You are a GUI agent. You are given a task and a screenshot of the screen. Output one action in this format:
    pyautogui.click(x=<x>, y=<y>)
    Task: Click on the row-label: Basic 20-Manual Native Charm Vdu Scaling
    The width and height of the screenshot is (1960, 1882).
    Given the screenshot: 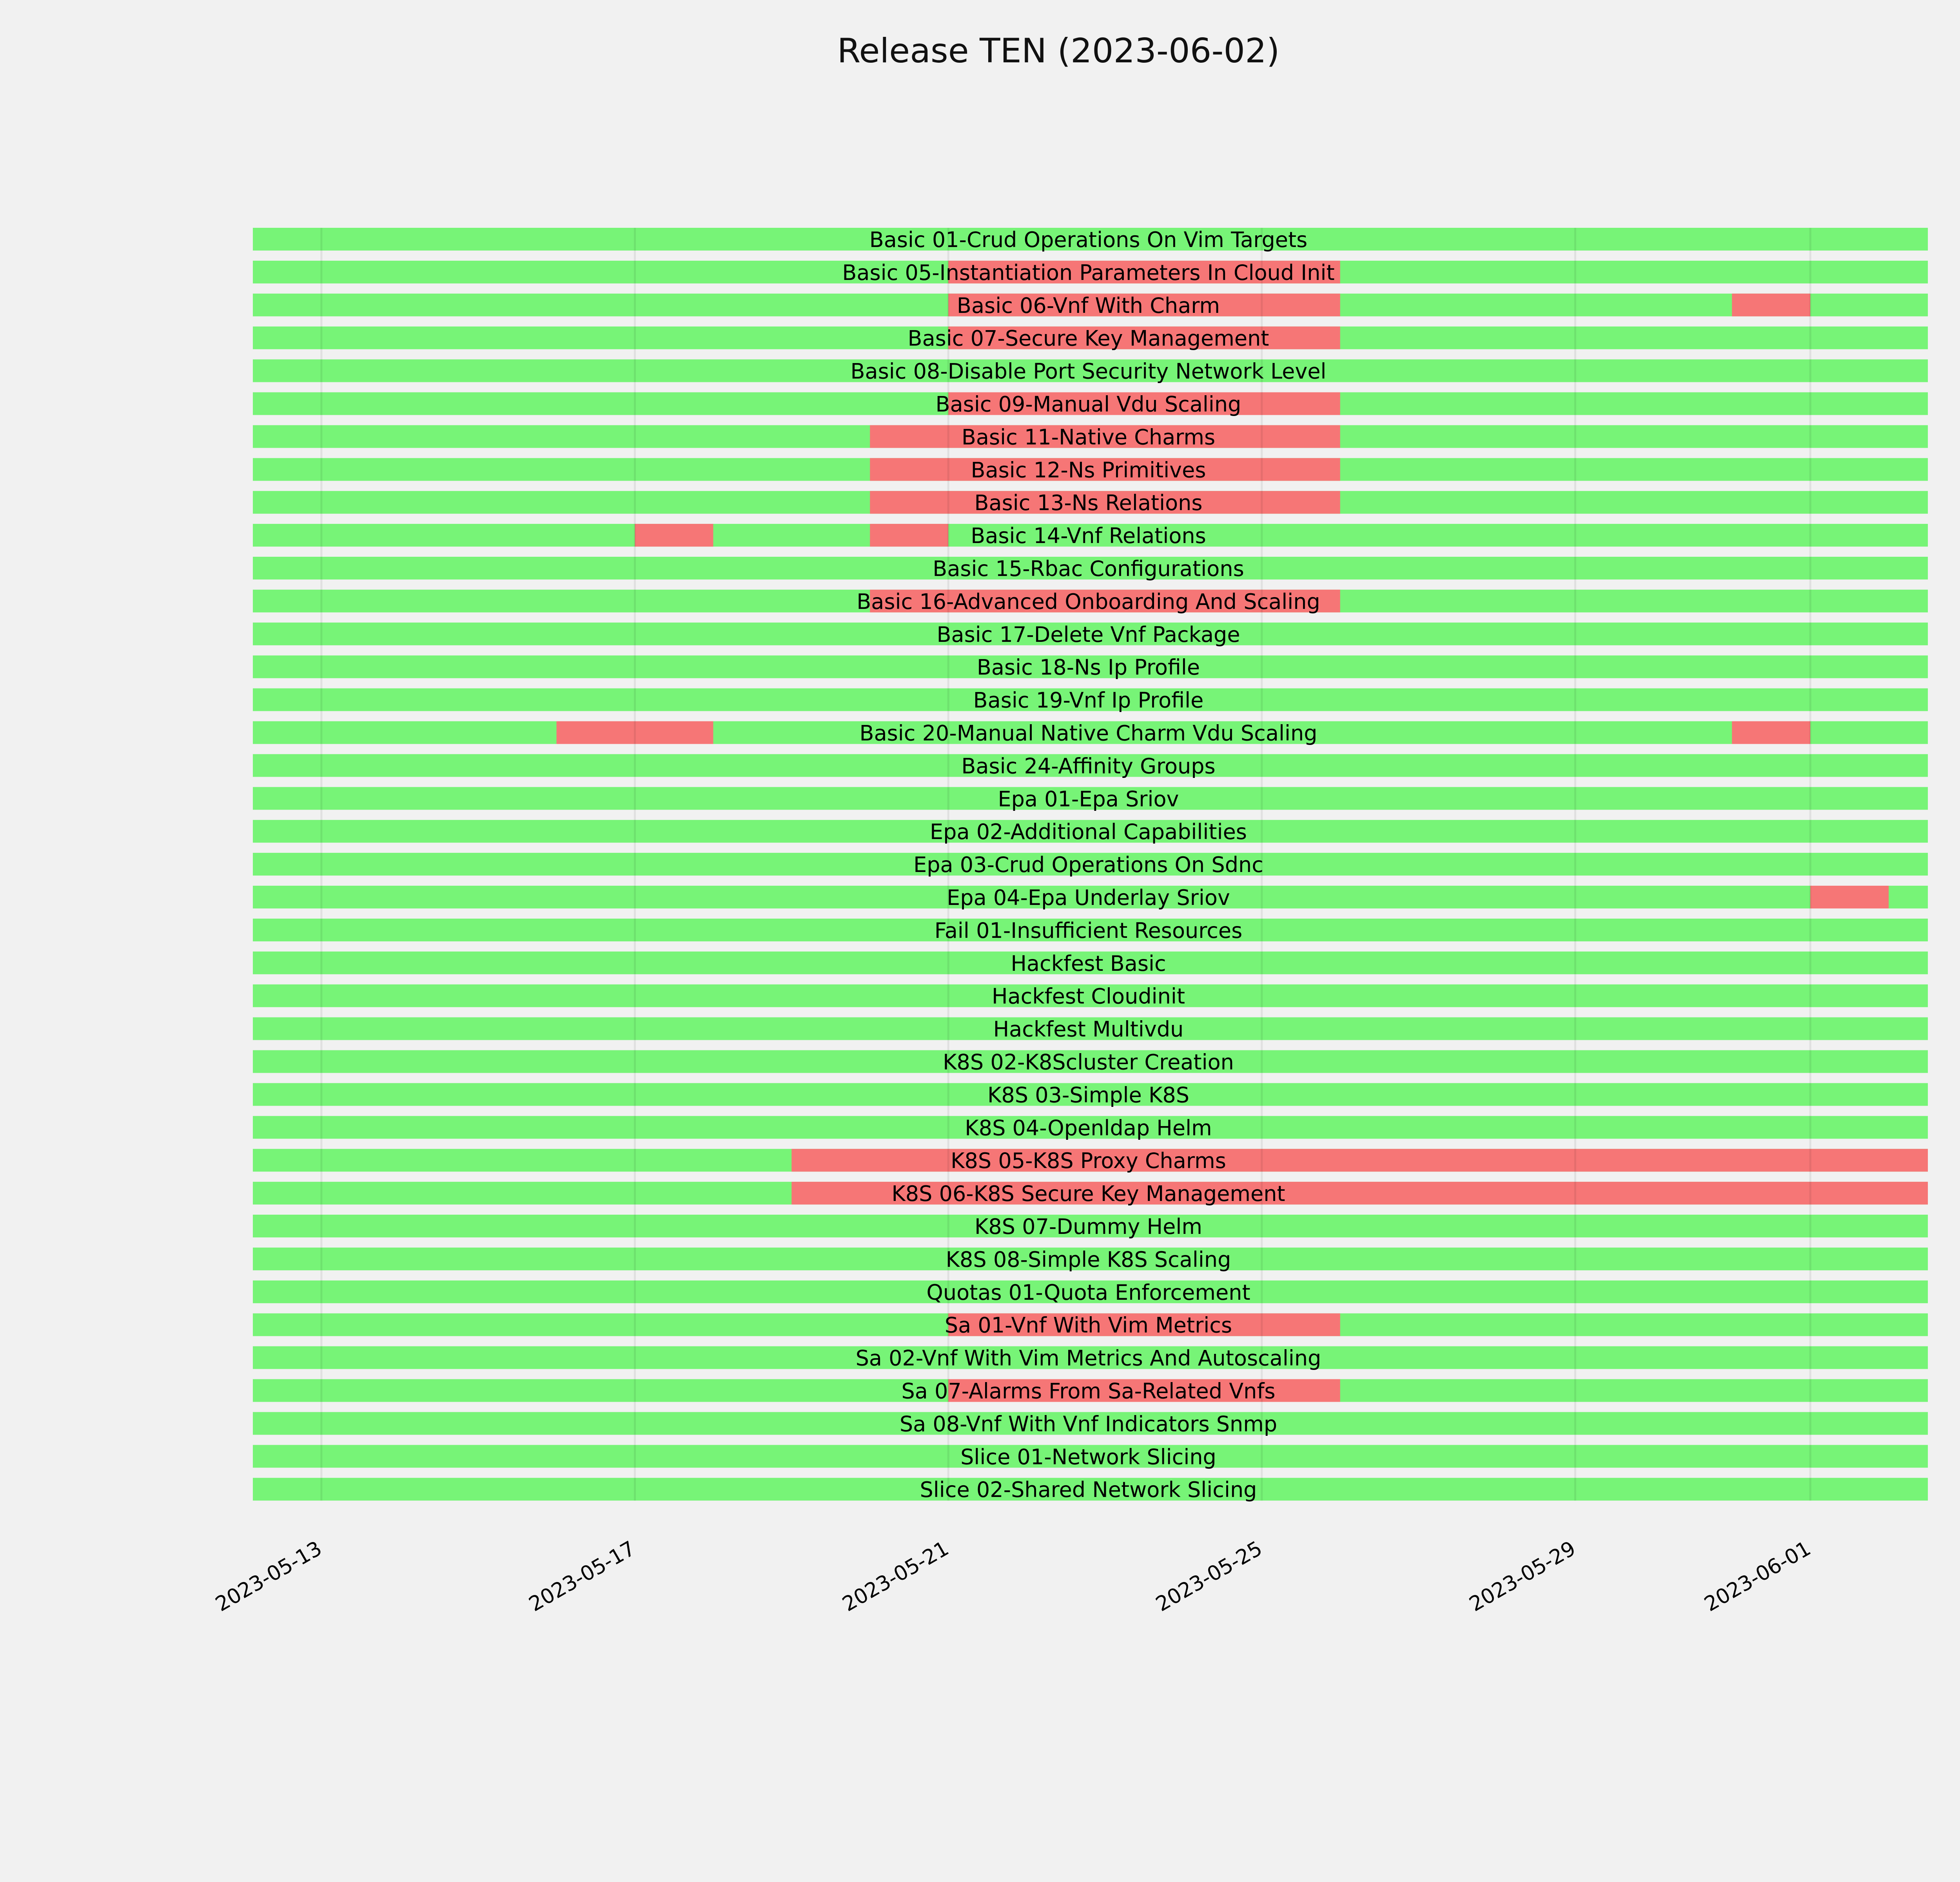 What is the action you would take?
    pyautogui.click(x=1089, y=733)
    